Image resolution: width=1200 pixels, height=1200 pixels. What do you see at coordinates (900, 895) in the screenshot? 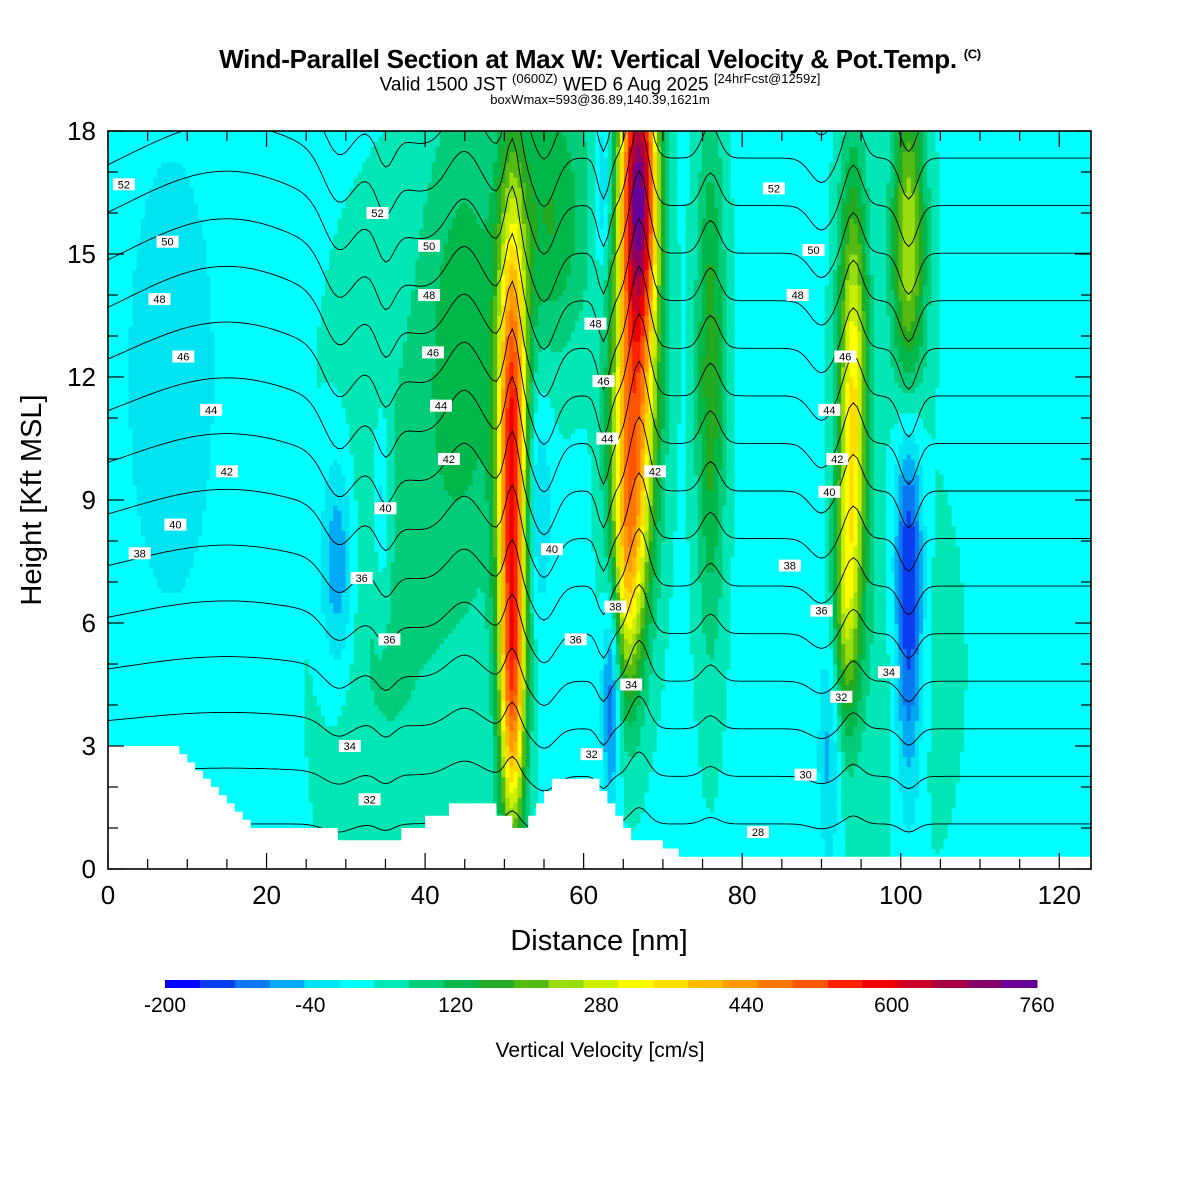
I see `x-tick-label: 100` at bounding box center [900, 895].